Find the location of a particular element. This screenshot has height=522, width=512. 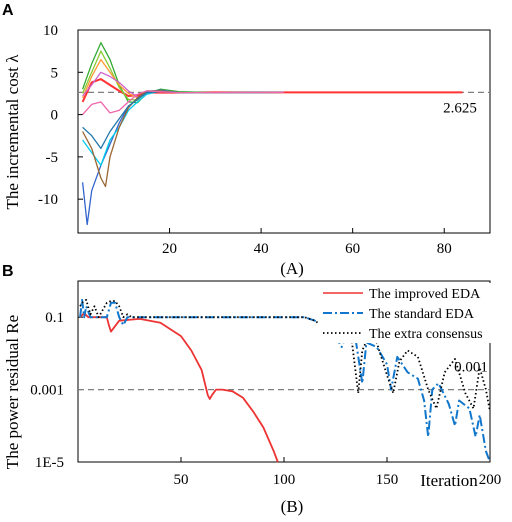

legend-entry-extra: The extra consensus is located at coordinates (403, 334).